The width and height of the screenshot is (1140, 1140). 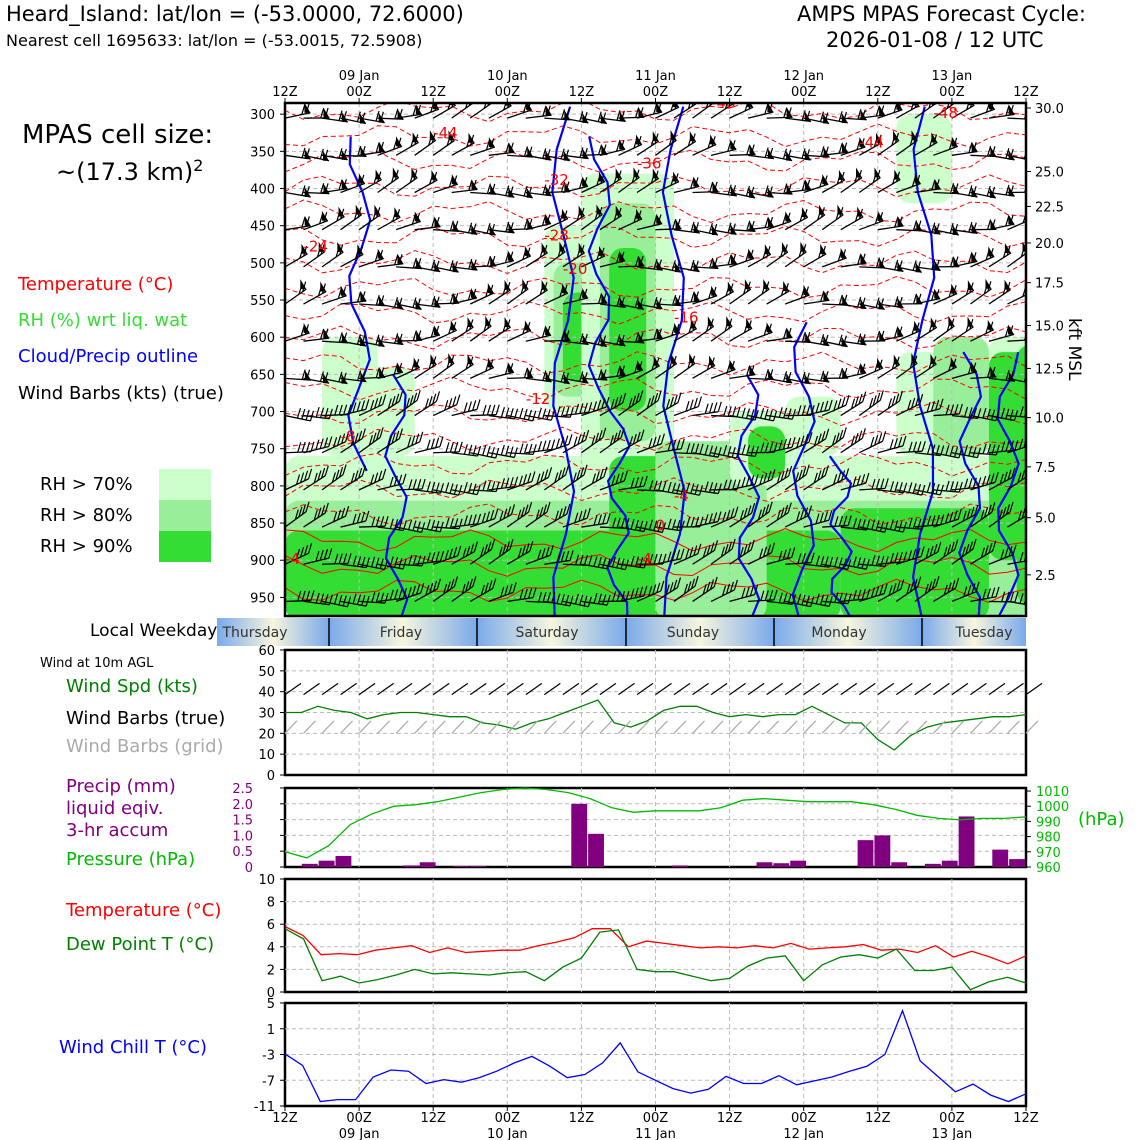 I want to click on hour-tick-label: 12Z, so click(x=582, y=1118).